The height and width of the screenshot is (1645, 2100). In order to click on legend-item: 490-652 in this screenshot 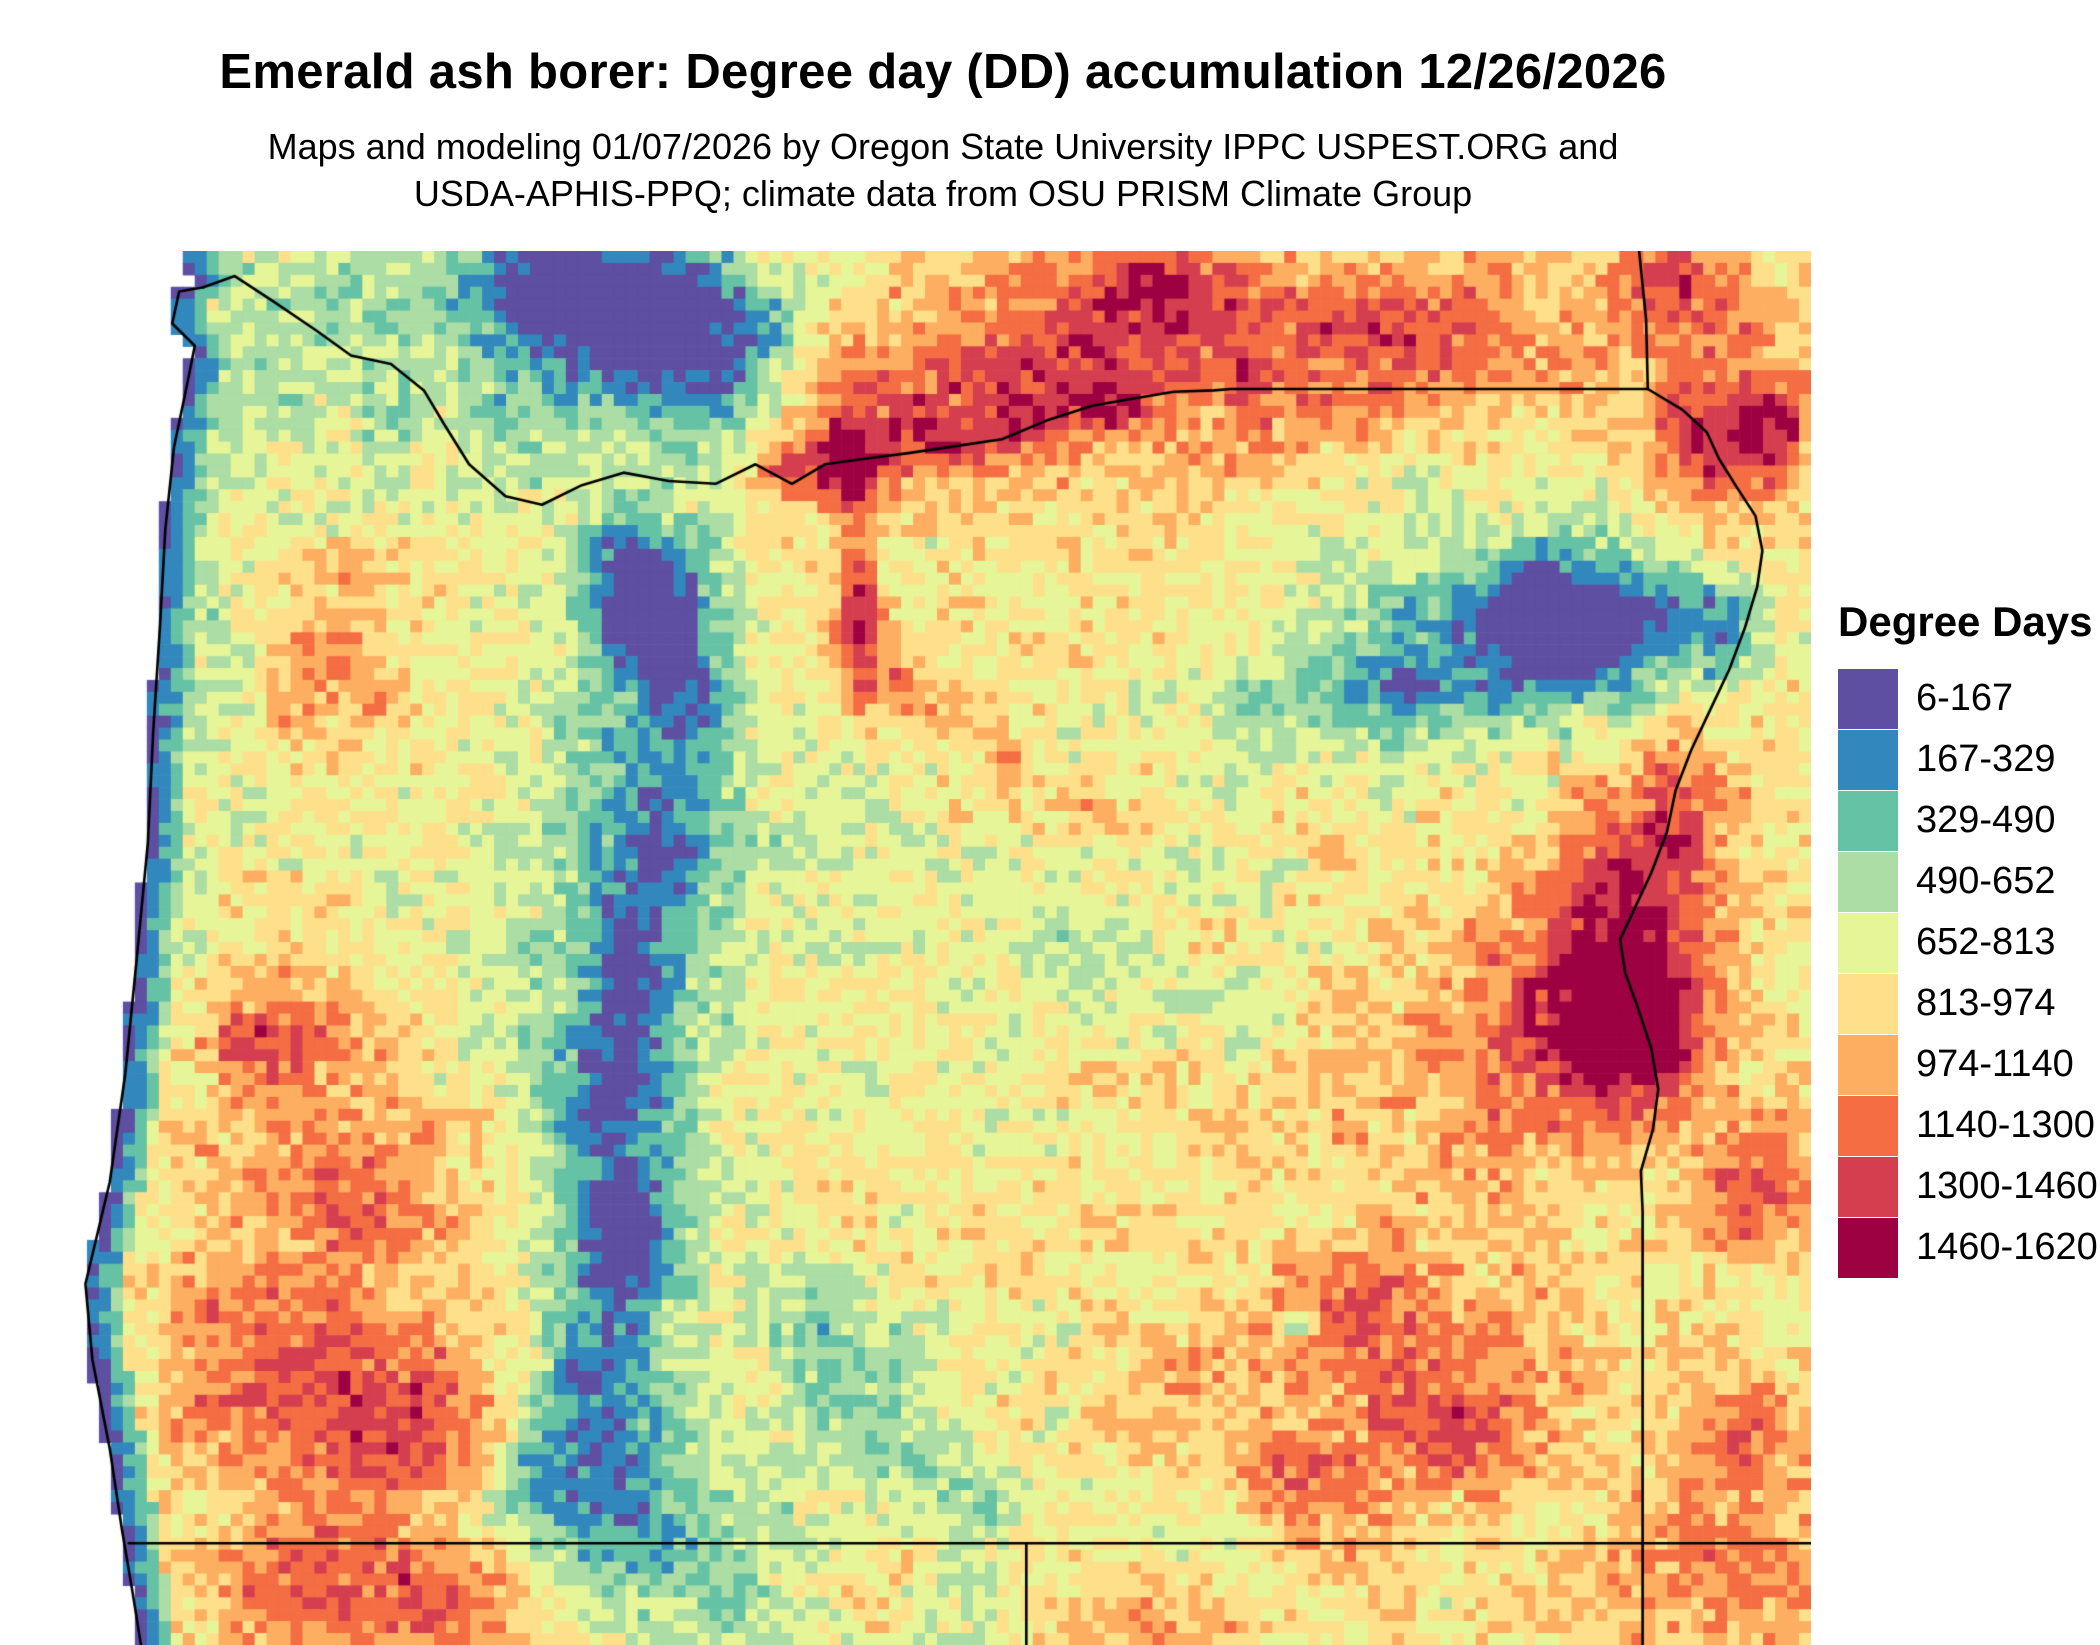, I will do `click(1969, 881)`.